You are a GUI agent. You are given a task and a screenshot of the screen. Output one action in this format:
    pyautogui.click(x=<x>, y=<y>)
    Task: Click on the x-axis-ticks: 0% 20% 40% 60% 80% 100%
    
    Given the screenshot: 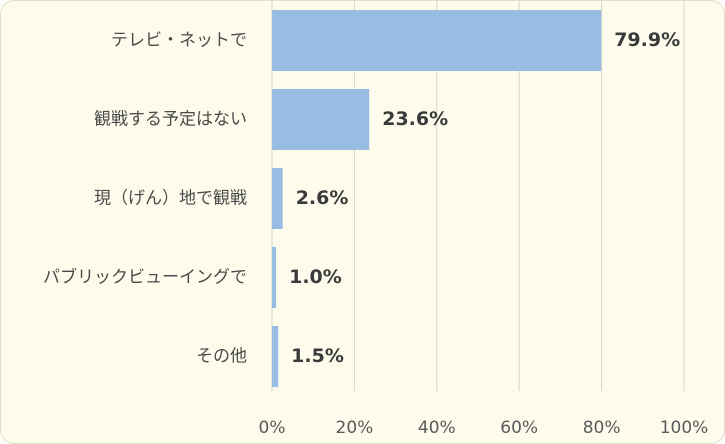 What is the action you would take?
    pyautogui.click(x=484, y=428)
    